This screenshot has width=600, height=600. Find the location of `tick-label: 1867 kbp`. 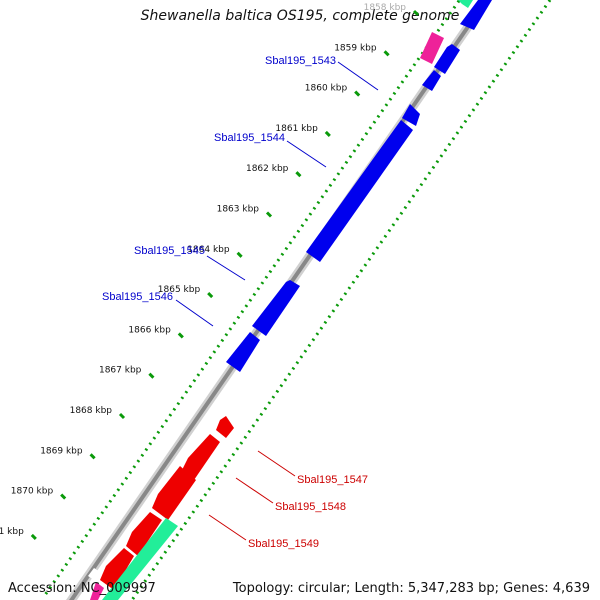

tick-label: 1867 kbp is located at coordinates (120, 371).